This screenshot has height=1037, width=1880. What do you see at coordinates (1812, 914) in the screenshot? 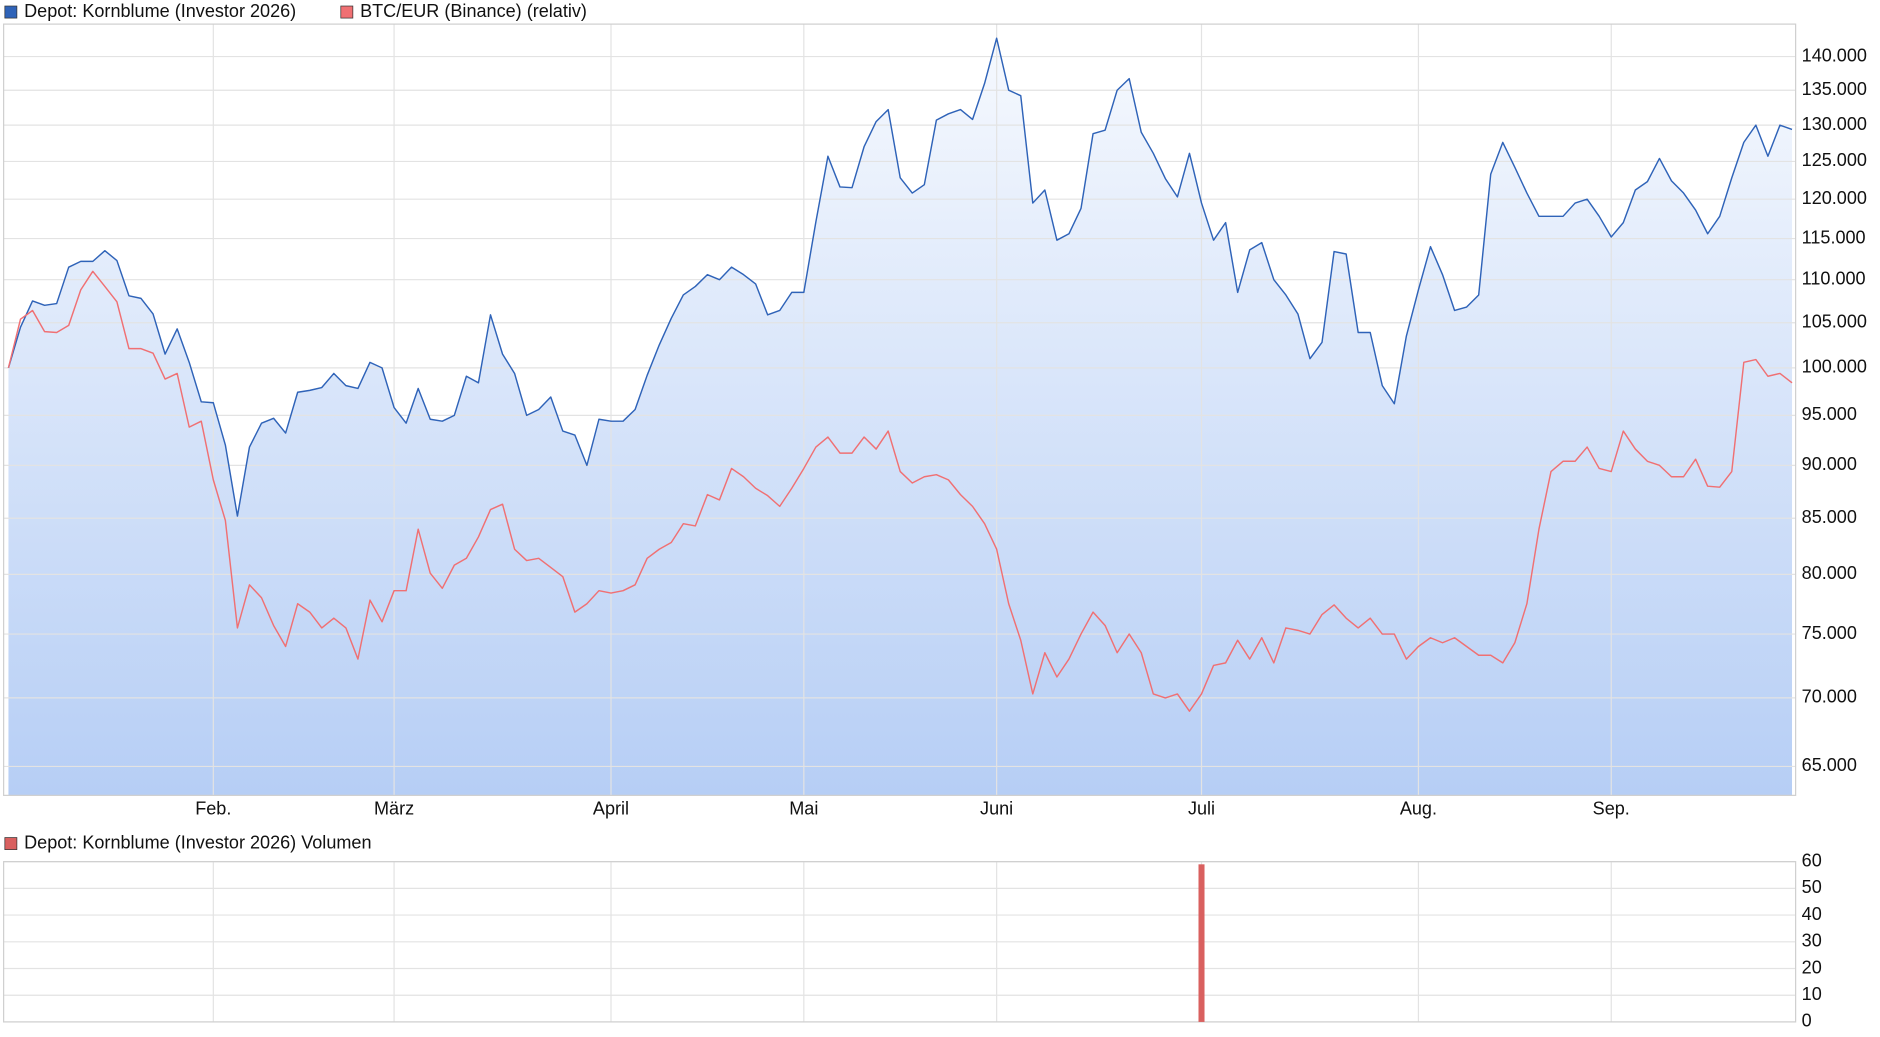
I see `y-tick-label: 40` at bounding box center [1812, 914].